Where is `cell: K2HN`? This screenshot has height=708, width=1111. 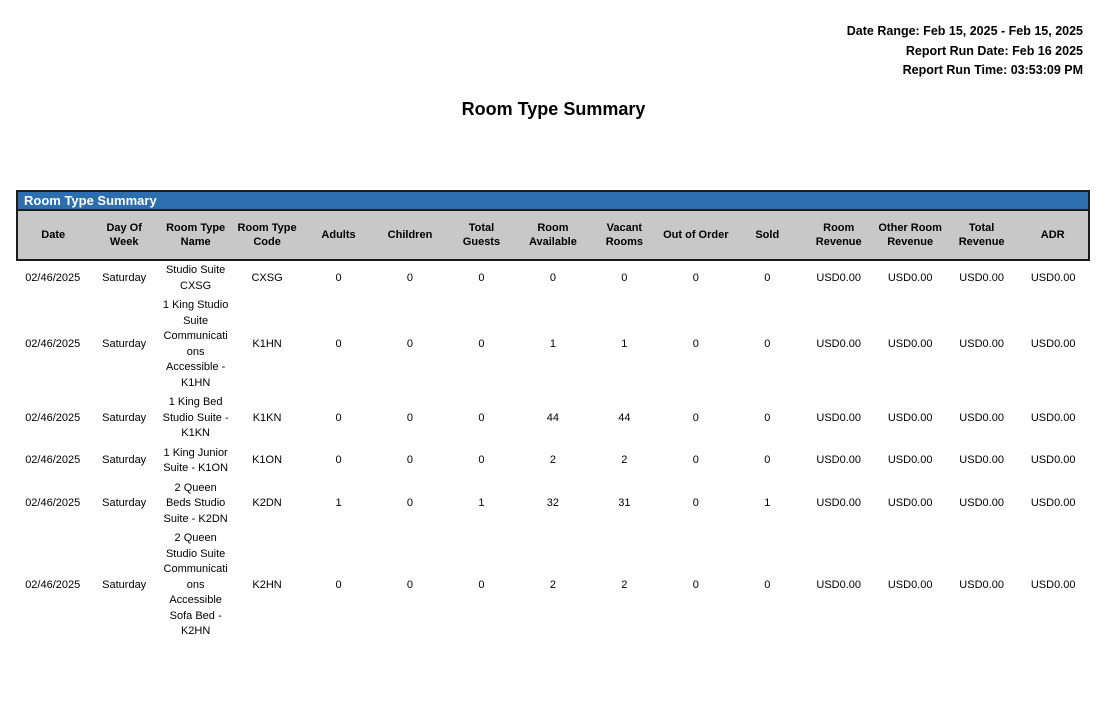
cell: K2HN is located at coordinates (267, 585).